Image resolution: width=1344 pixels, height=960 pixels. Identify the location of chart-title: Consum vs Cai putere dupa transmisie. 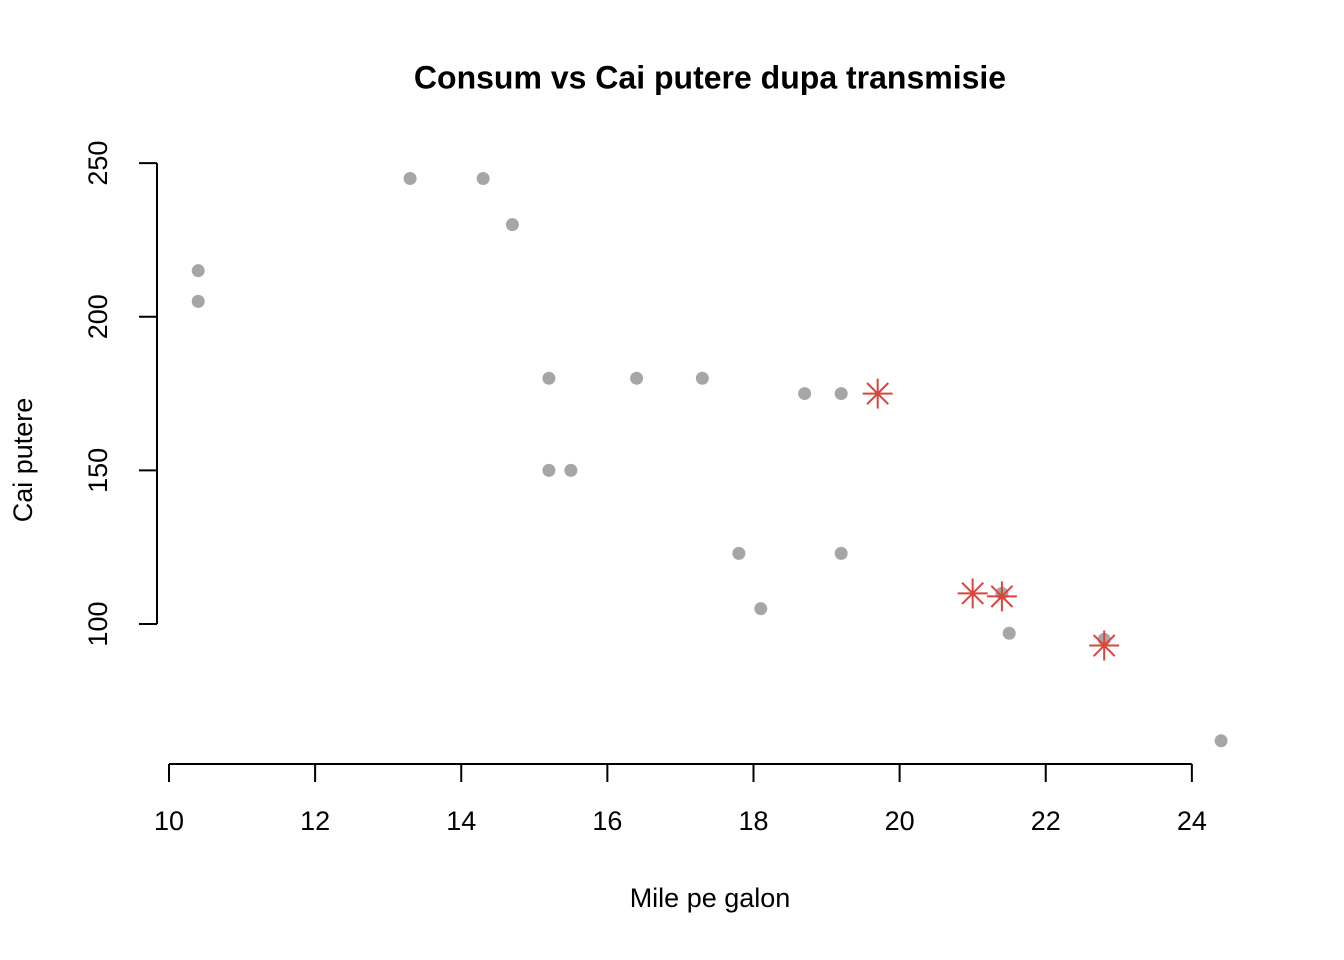
(710, 77).